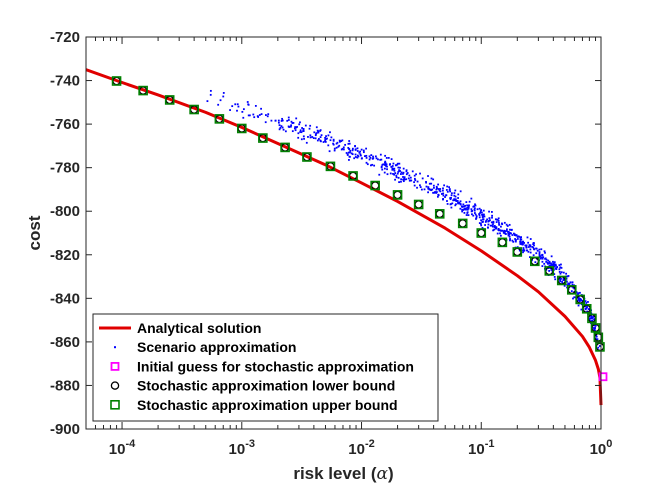  What do you see at coordinates (65, 168) in the screenshot?
I see `y-tick-label: -780` at bounding box center [65, 168].